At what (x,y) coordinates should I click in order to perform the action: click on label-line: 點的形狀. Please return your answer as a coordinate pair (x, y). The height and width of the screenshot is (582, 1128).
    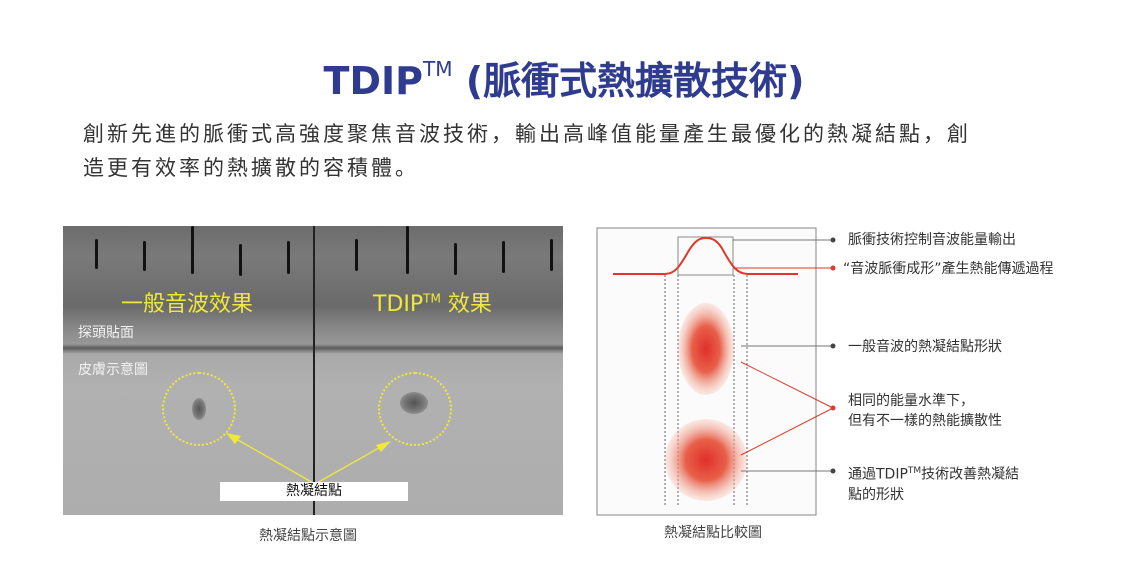
    Looking at the image, I should click on (876, 494).